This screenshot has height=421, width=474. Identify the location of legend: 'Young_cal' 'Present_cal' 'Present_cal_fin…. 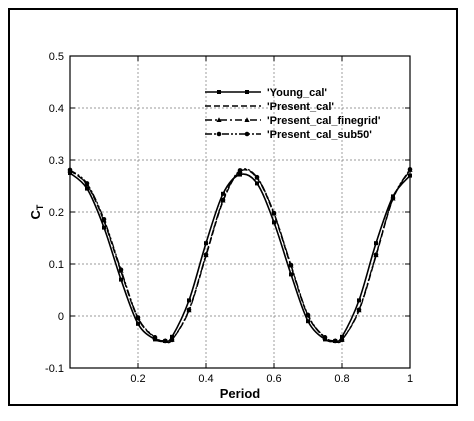
(293, 114).